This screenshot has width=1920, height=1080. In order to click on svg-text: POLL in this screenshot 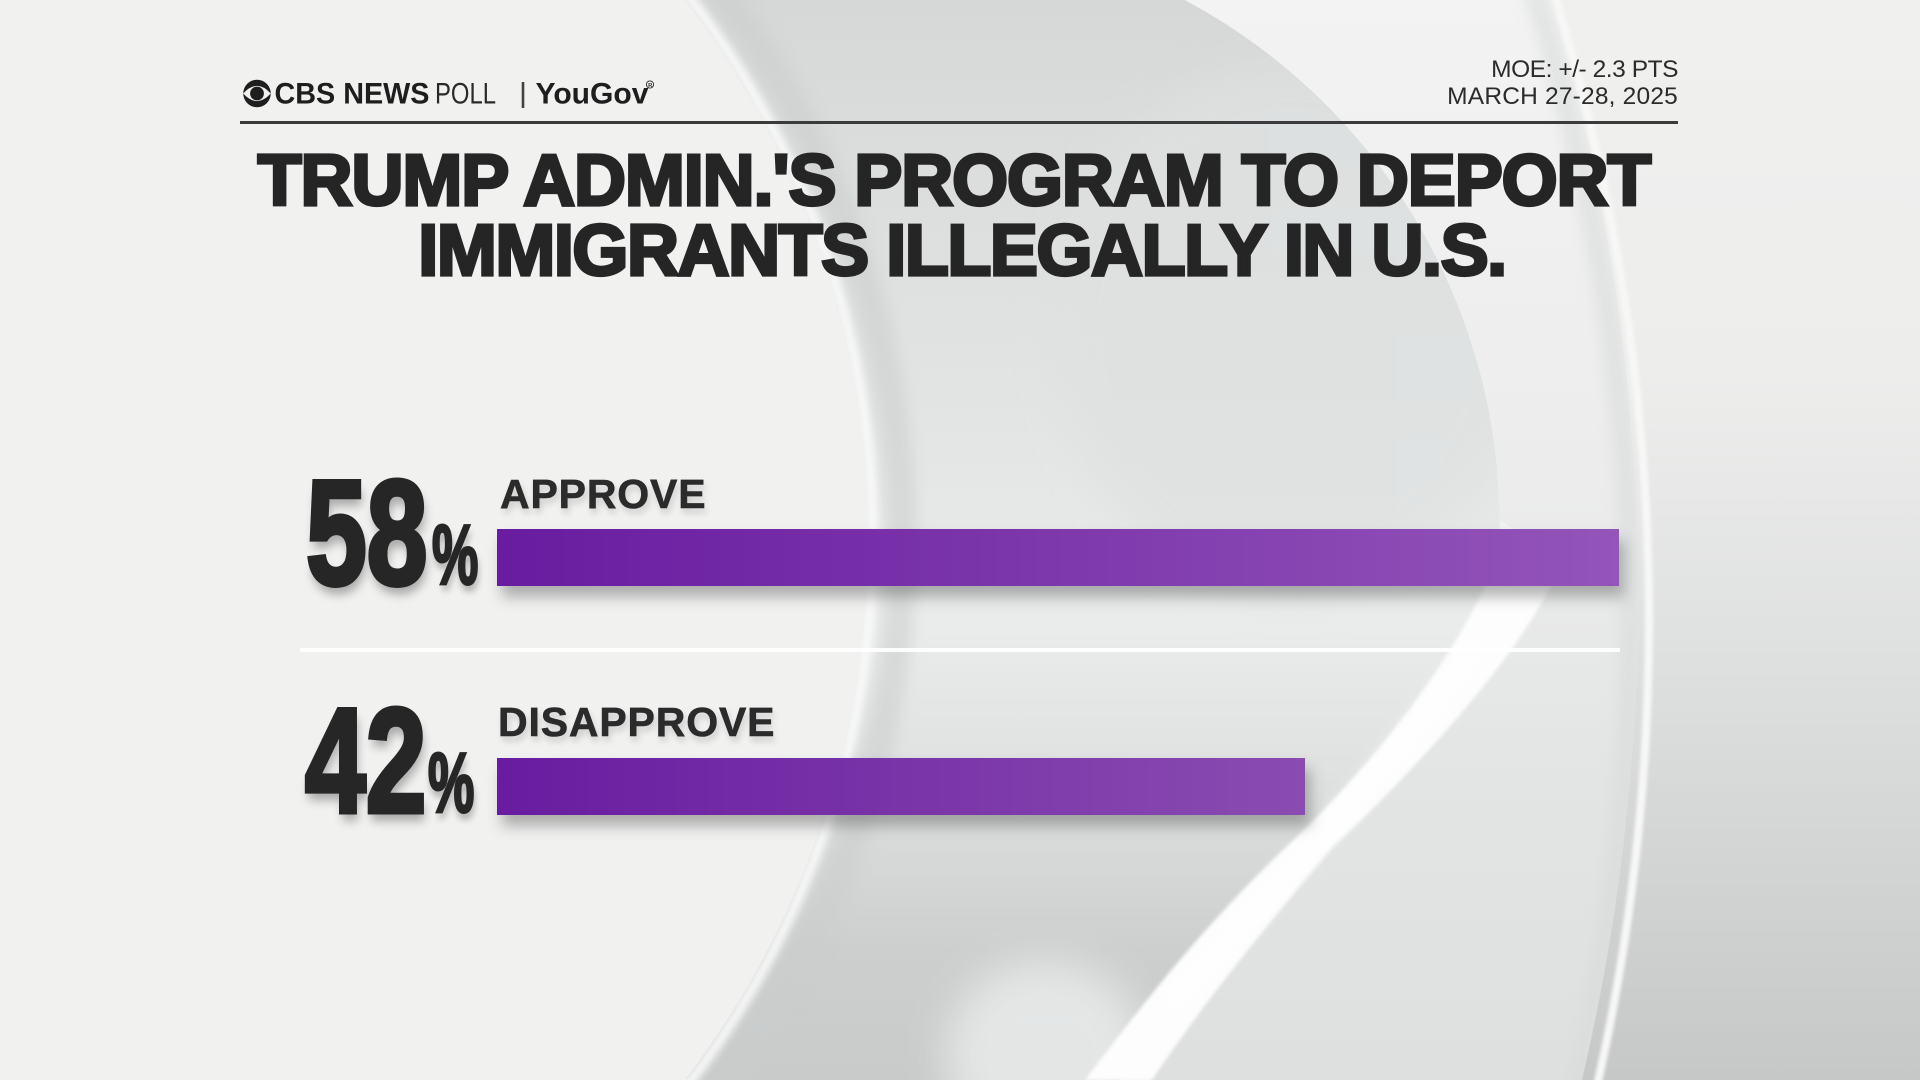, I will do `click(465, 93)`.